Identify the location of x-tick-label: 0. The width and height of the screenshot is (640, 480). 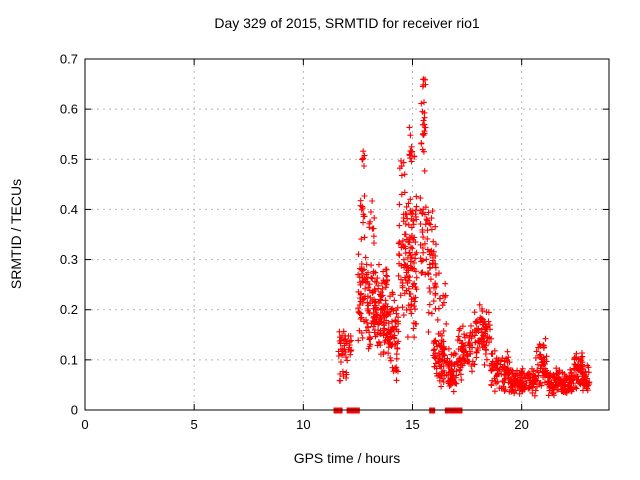
(84, 424).